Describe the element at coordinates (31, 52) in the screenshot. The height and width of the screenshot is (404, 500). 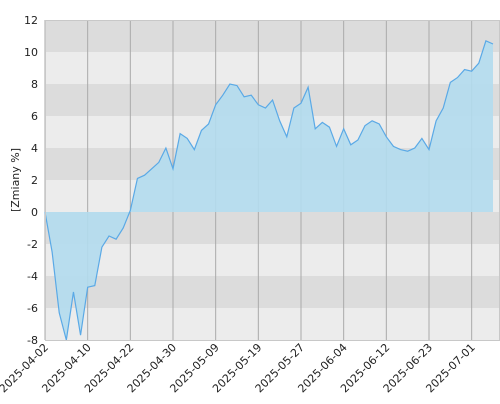
I see `y-tick-label: 10` at that location.